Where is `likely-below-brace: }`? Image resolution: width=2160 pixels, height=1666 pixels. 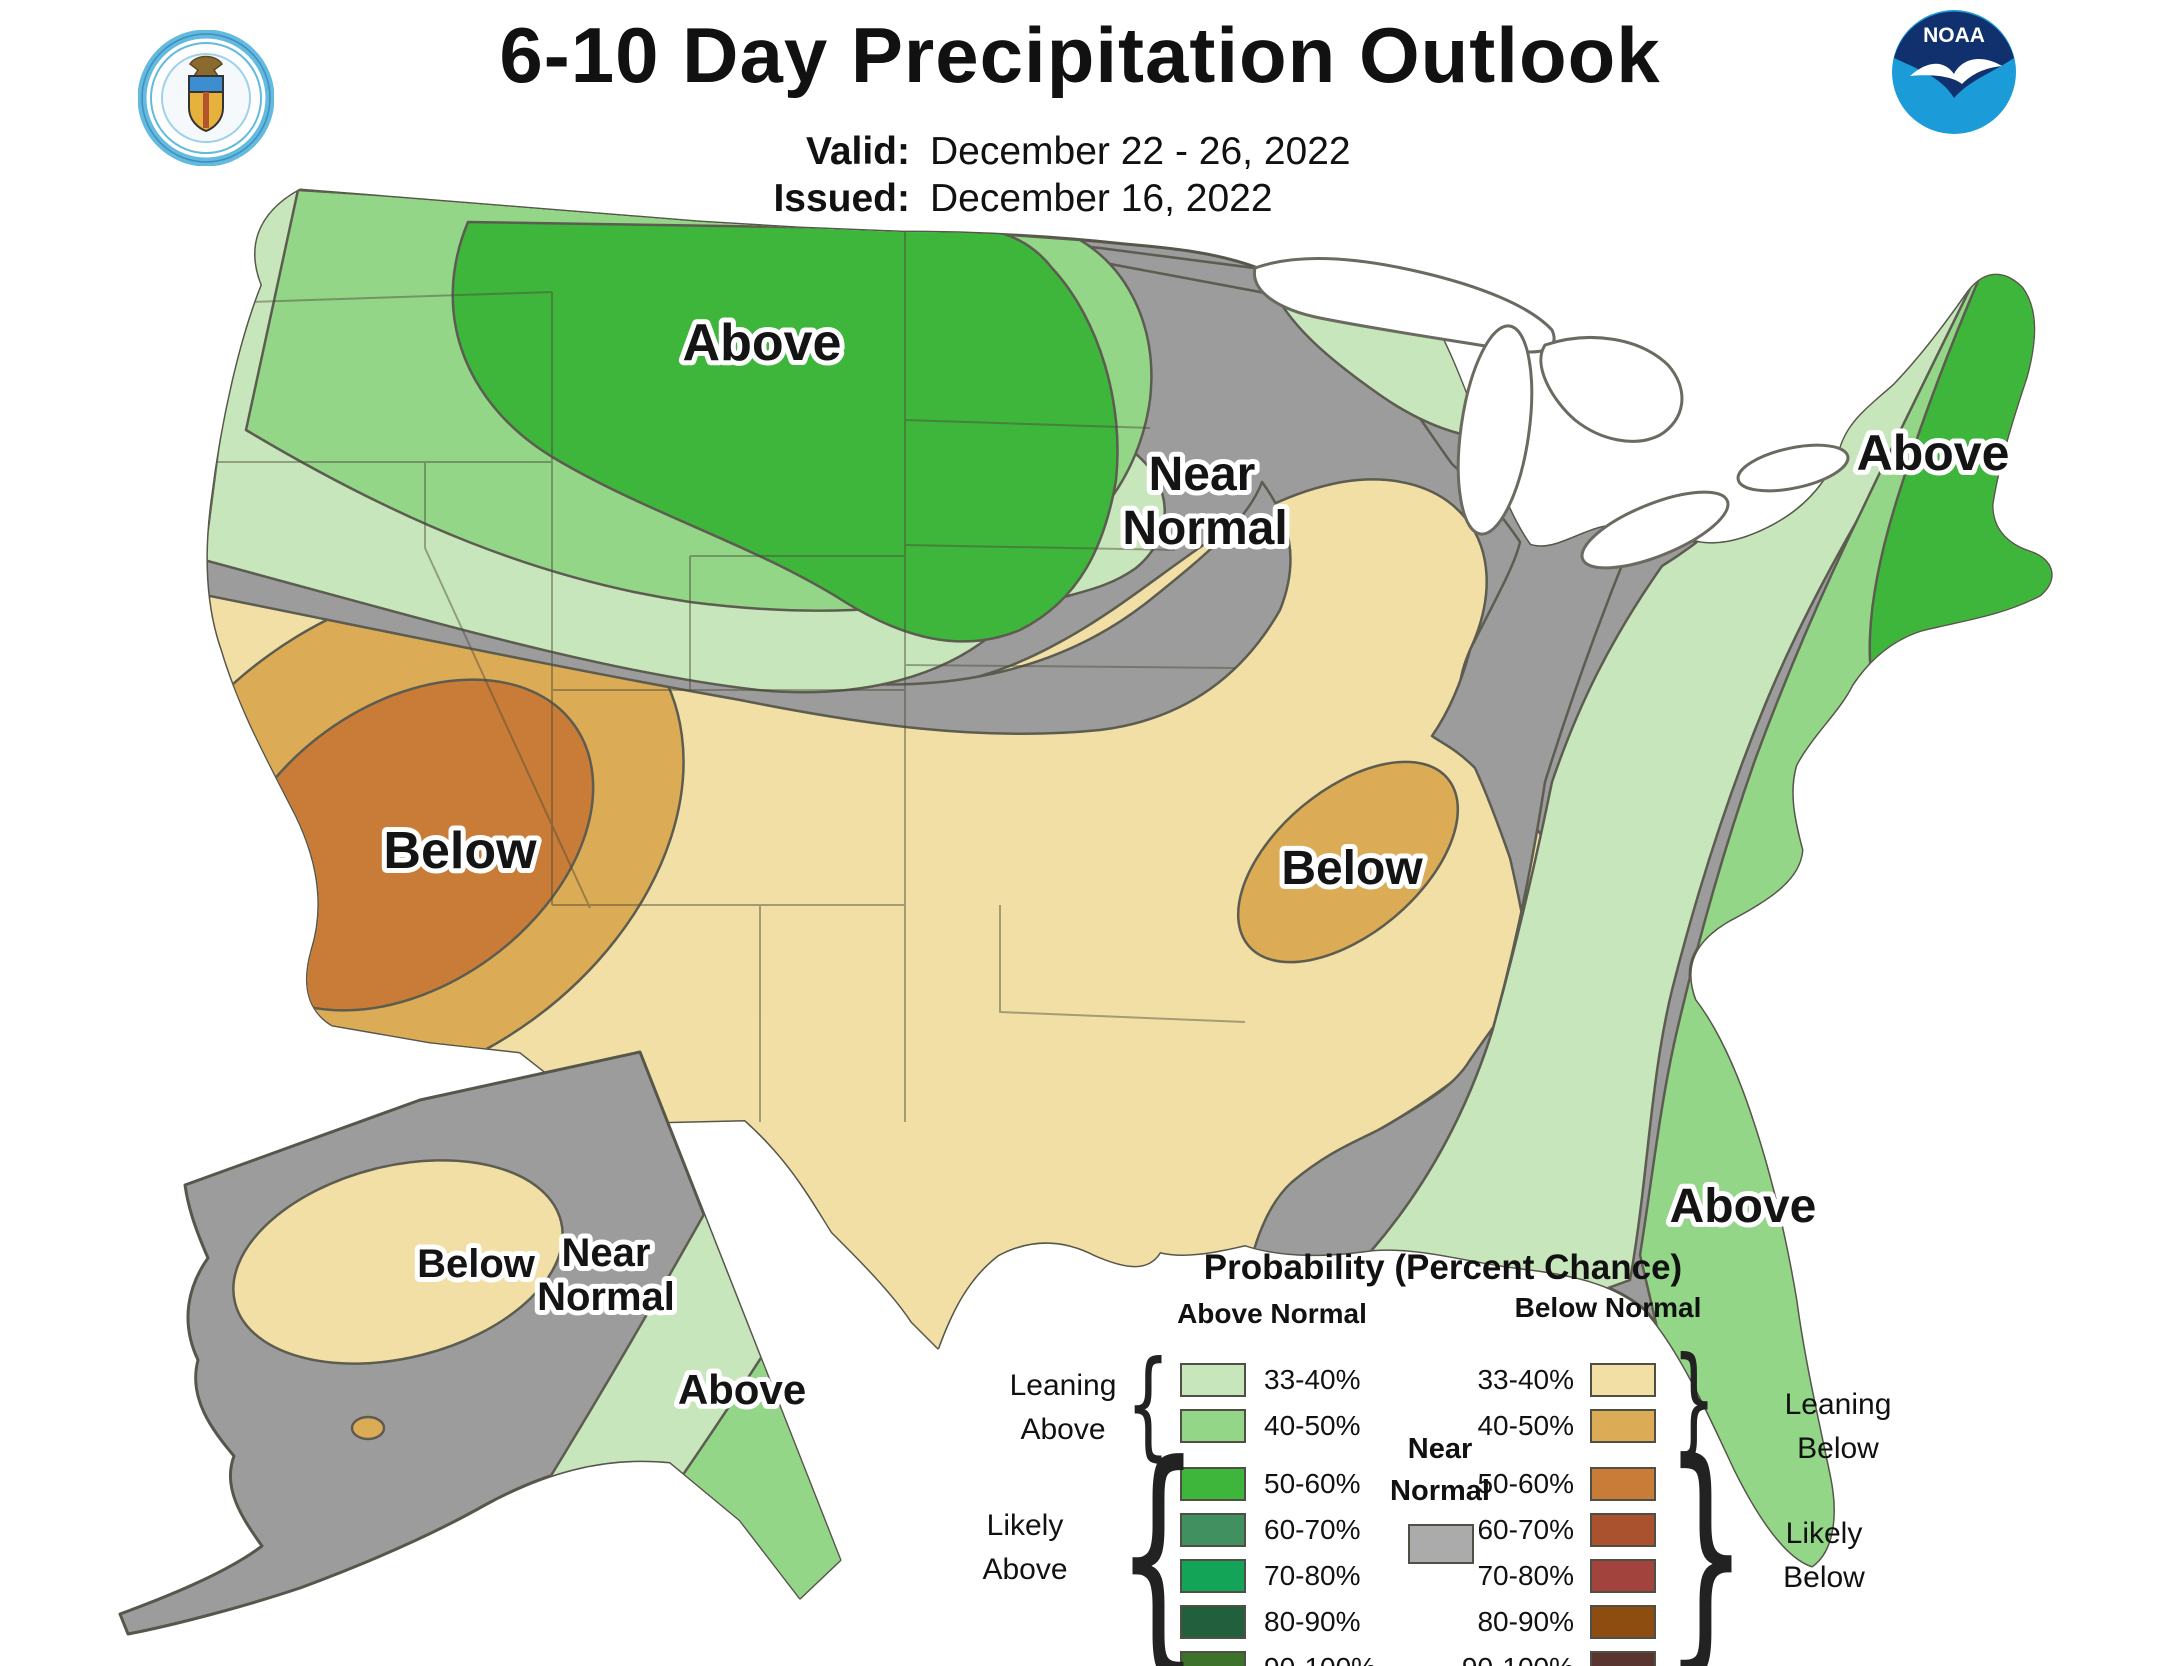
likely-below-brace: } is located at coordinates (1706, 1537).